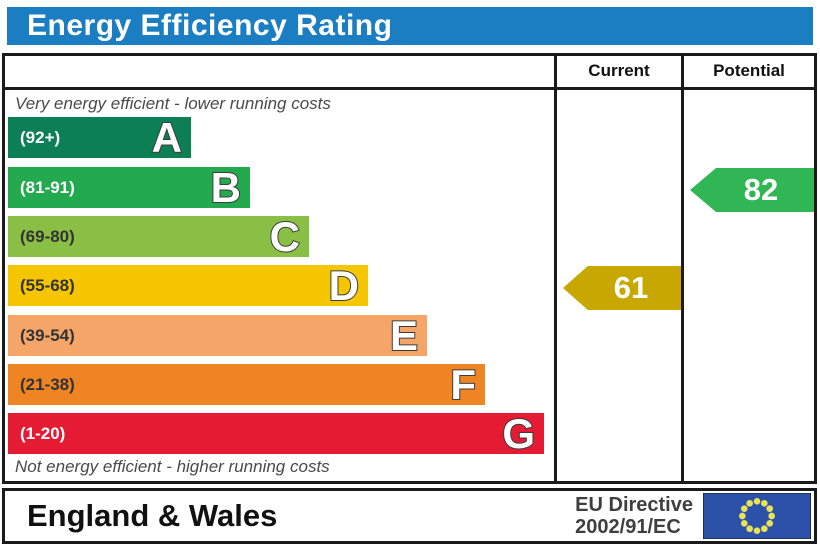  I want to click on title-bar: Energy Efficiency Rating, so click(410, 26).